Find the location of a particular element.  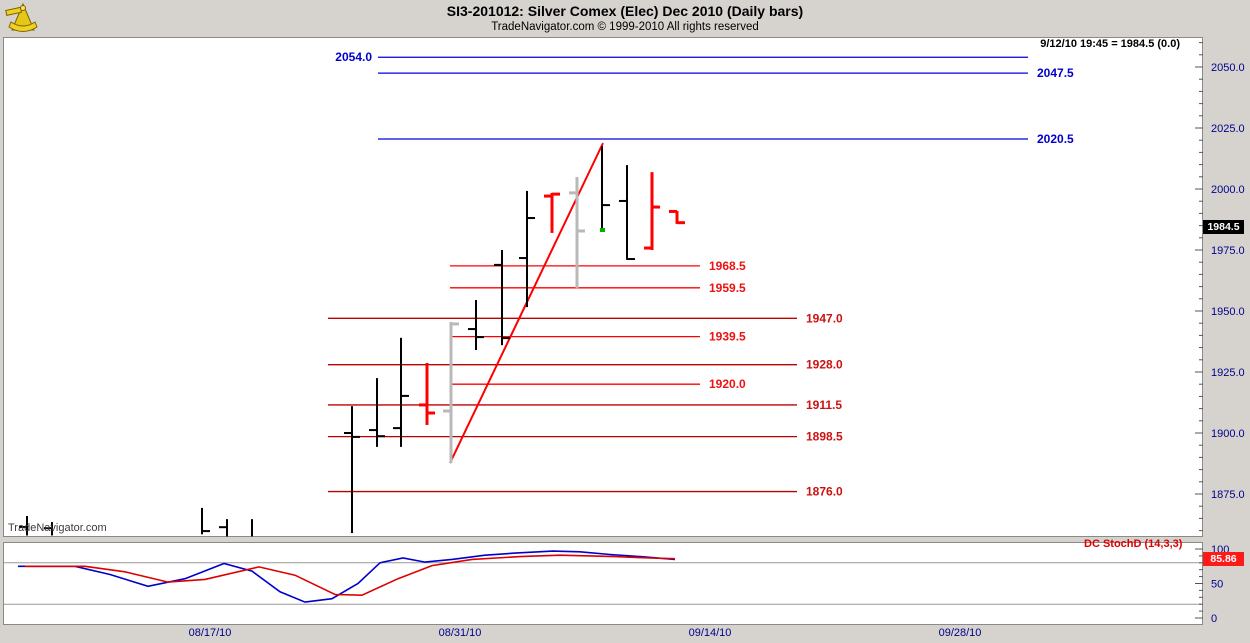

price-level-label-1928.0: 1928.0 is located at coordinates (824, 365).